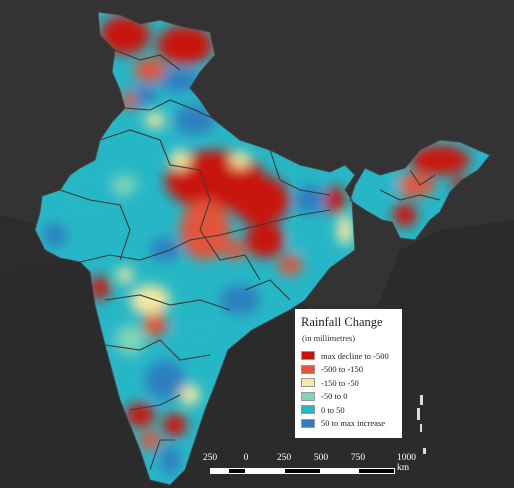  I want to click on sea-area, so click(30, 246).